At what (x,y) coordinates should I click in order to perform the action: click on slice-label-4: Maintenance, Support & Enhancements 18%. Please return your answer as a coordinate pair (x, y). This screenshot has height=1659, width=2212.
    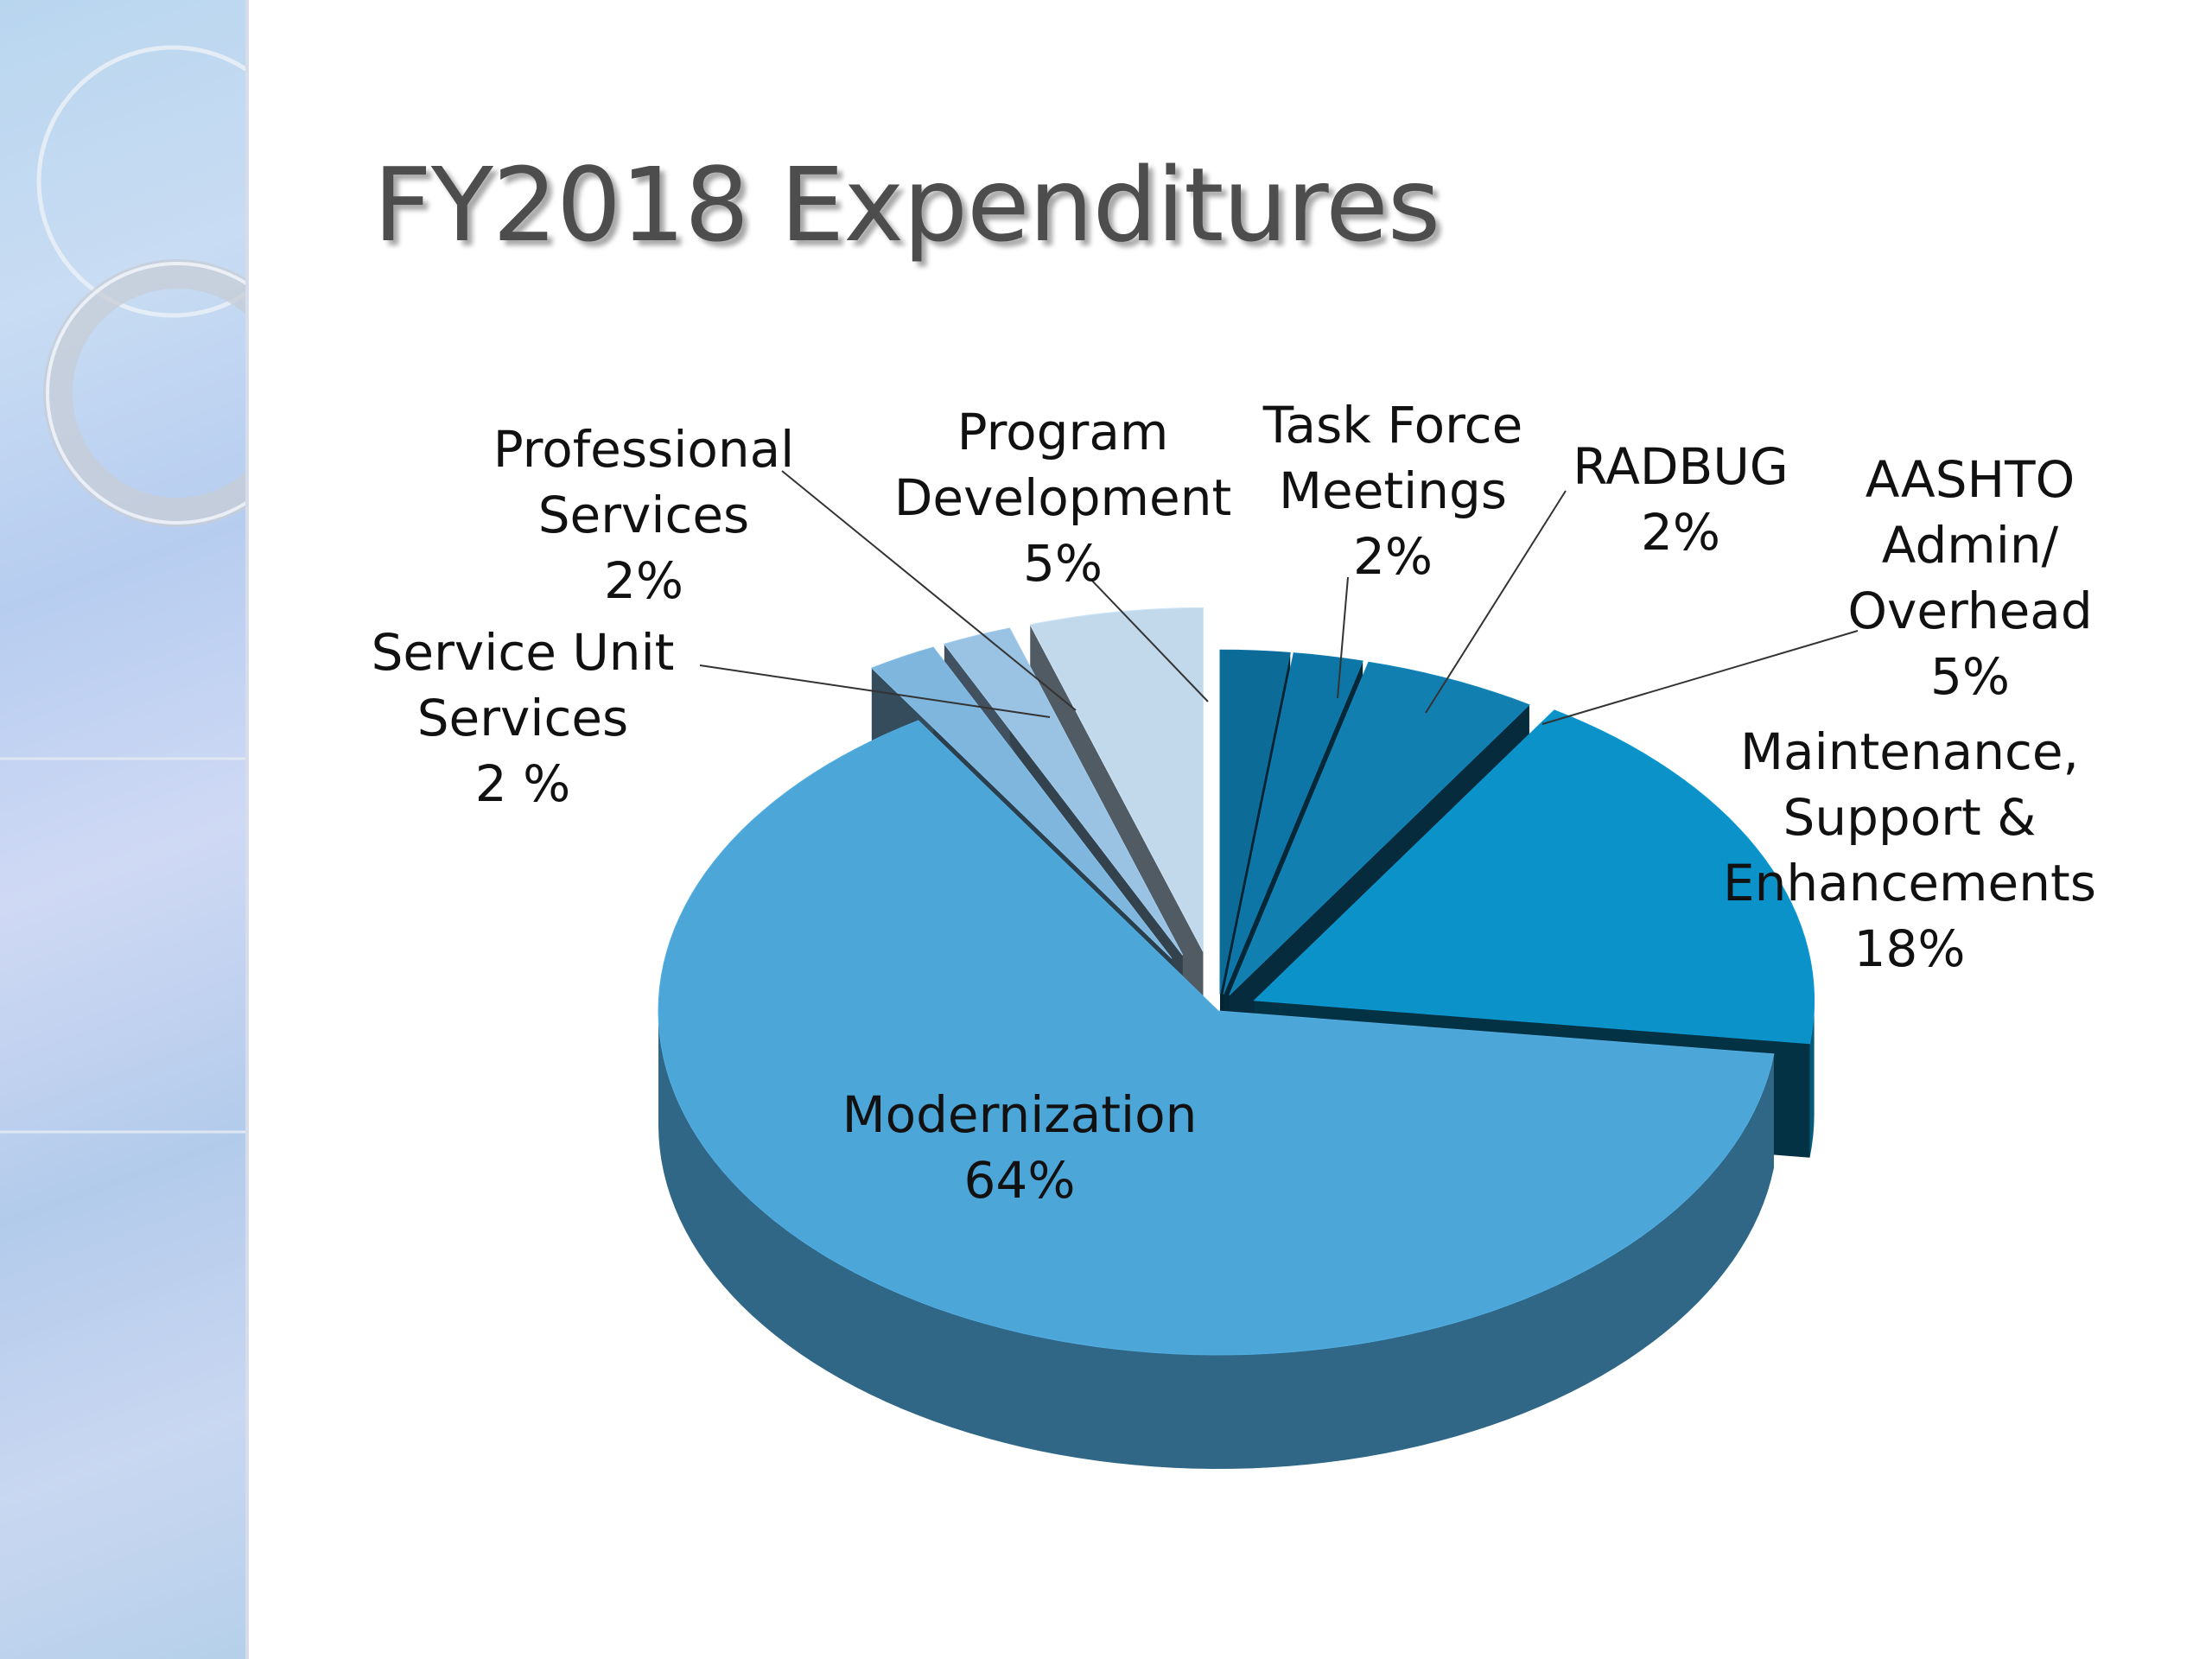
    Looking at the image, I should click on (1909, 850).